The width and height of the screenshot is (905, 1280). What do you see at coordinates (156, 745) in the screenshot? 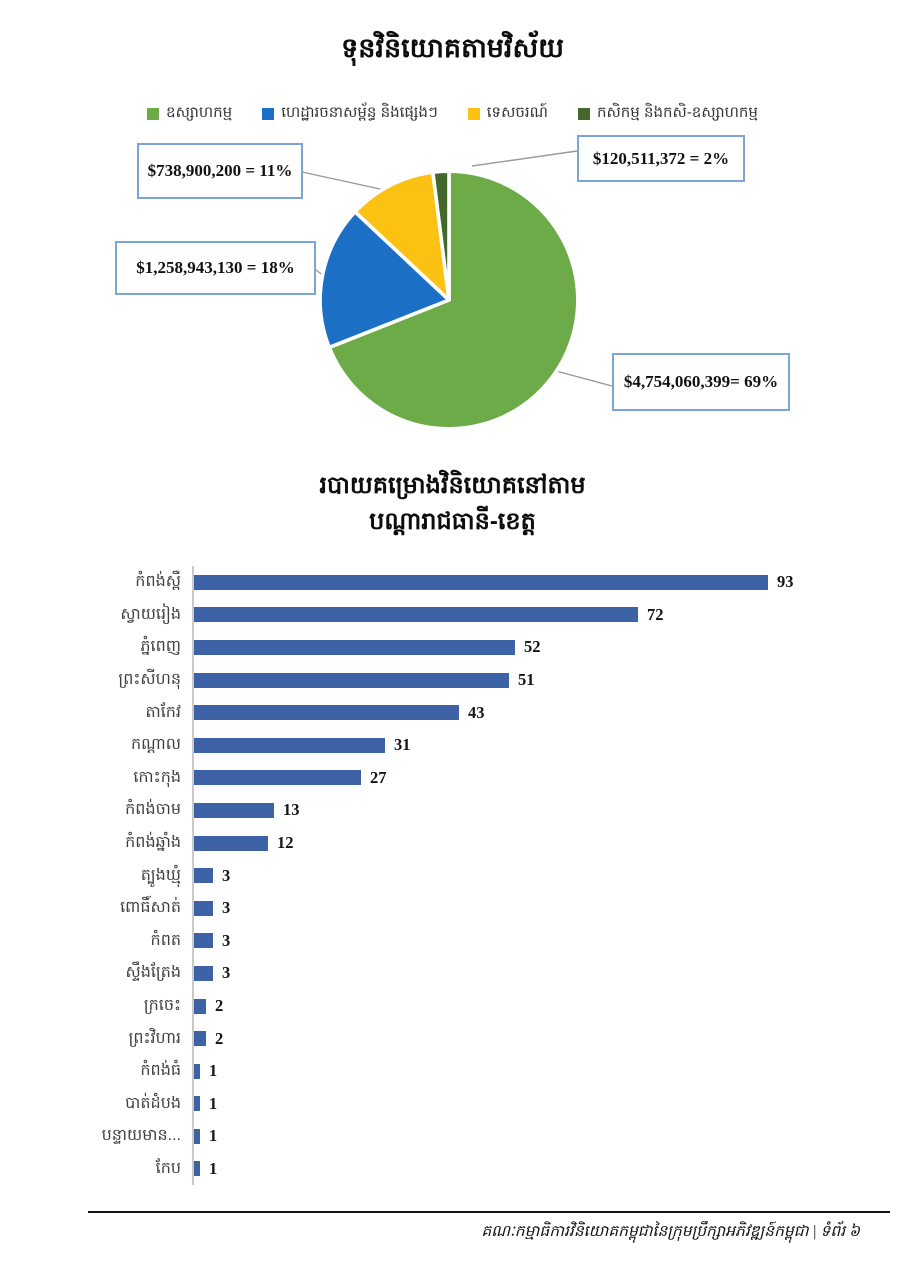
I see `category-label: កណ្តាល` at bounding box center [156, 745].